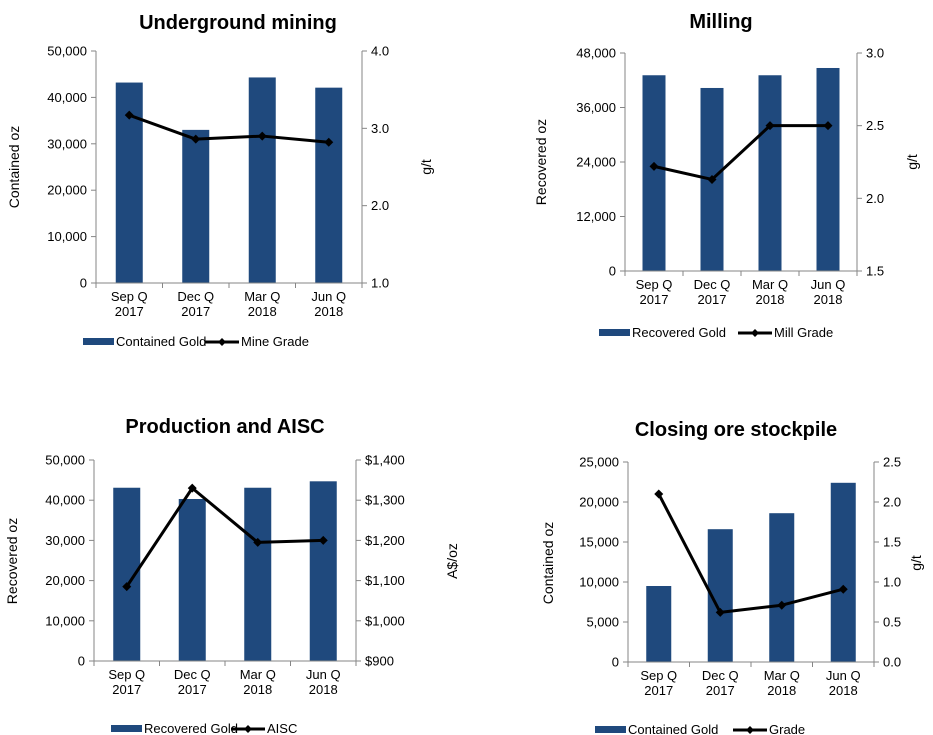 The image size is (933, 735). I want to click on chart-title: Underground mining, so click(238, 23).